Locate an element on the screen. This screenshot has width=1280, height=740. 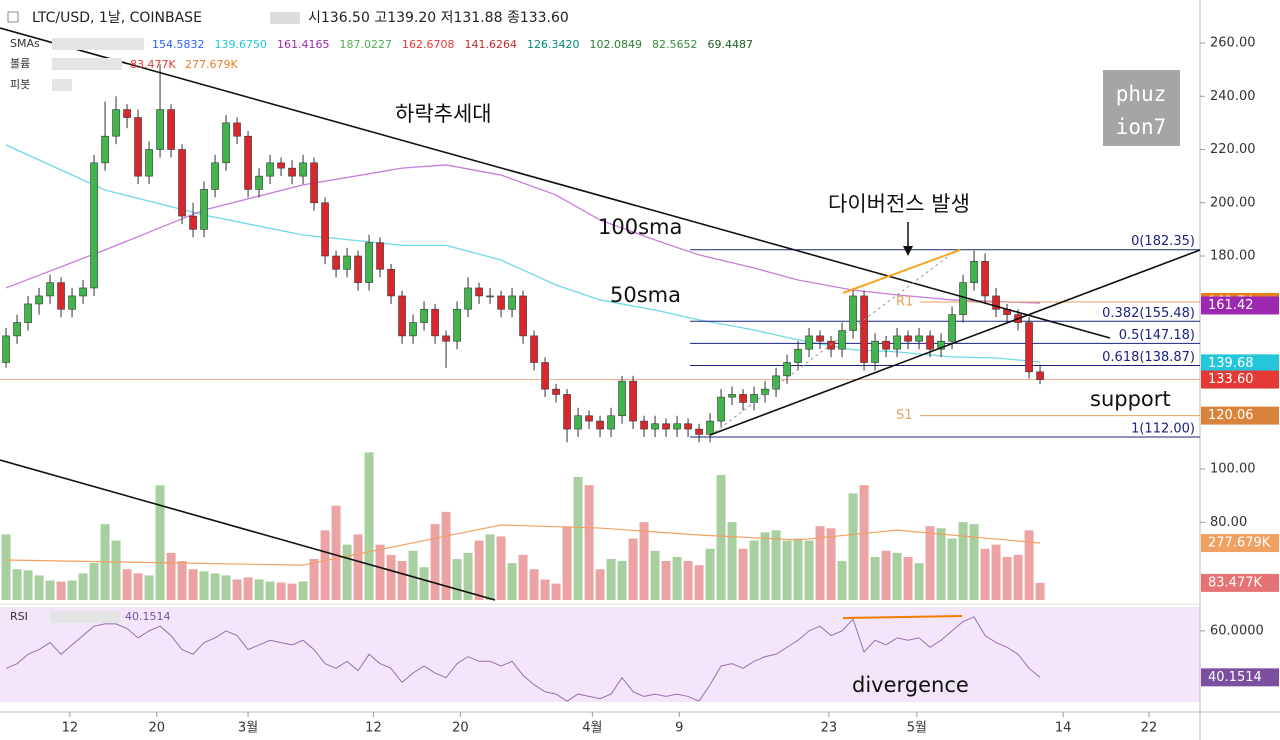
uptrend-line is located at coordinates (955, 342).